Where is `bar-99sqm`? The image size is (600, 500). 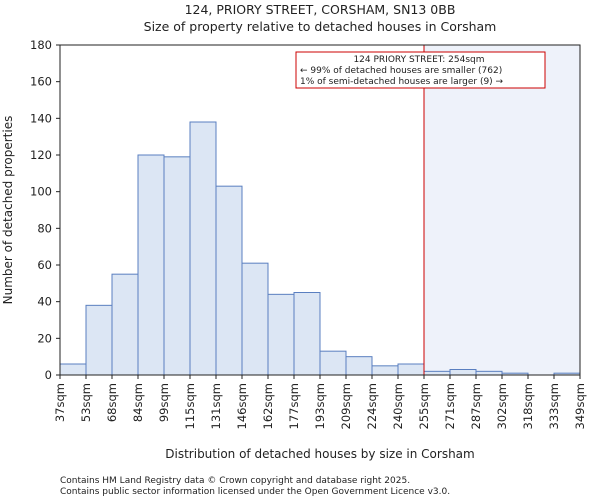
bar-99sqm is located at coordinates (177, 266).